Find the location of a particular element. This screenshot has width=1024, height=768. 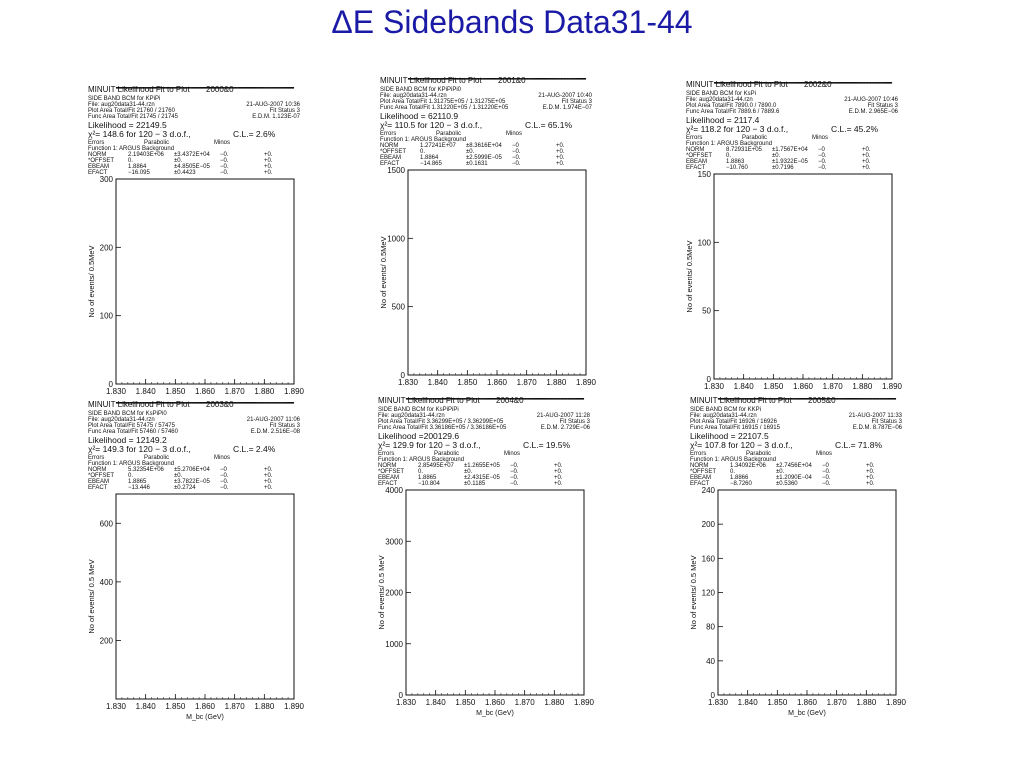

param-name: EFACT is located at coordinates (696, 168).